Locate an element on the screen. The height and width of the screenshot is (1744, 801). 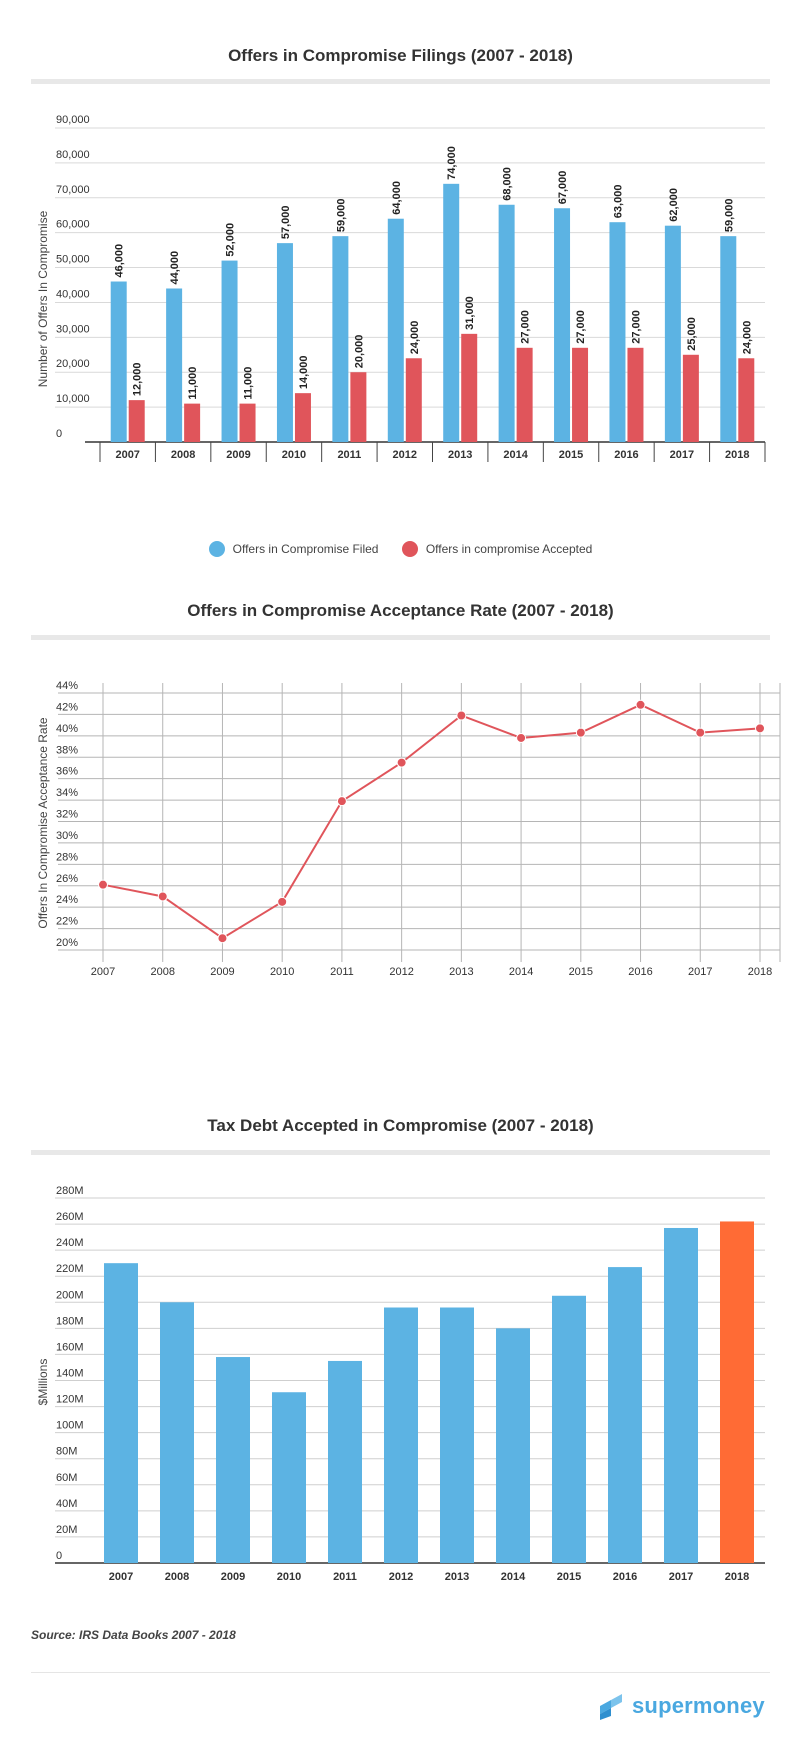
y-tick-label: 60,000 is located at coordinates (73, 225).